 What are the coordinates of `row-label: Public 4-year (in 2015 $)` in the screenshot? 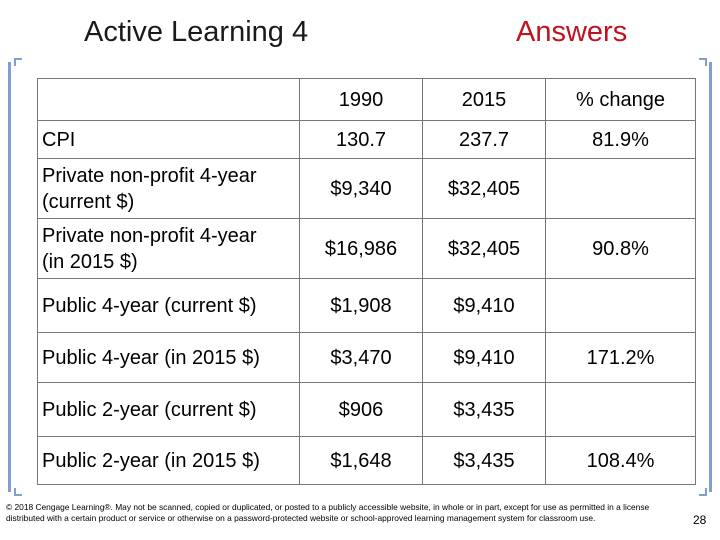 It's located at (168, 357).